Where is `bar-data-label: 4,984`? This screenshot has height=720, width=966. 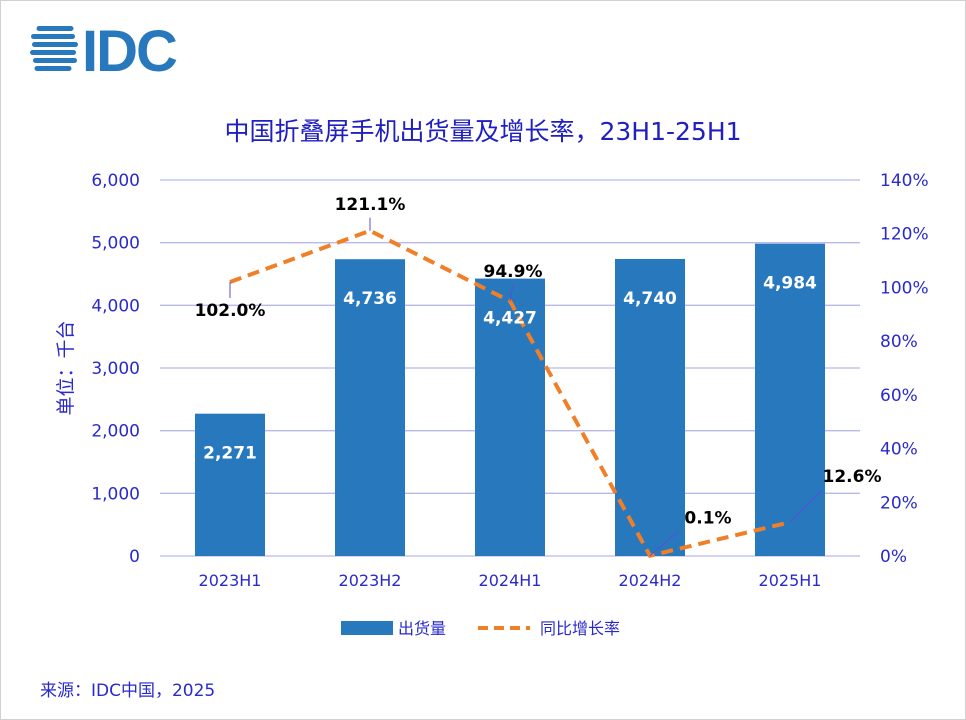
bar-data-label: 4,984 is located at coordinates (790, 284).